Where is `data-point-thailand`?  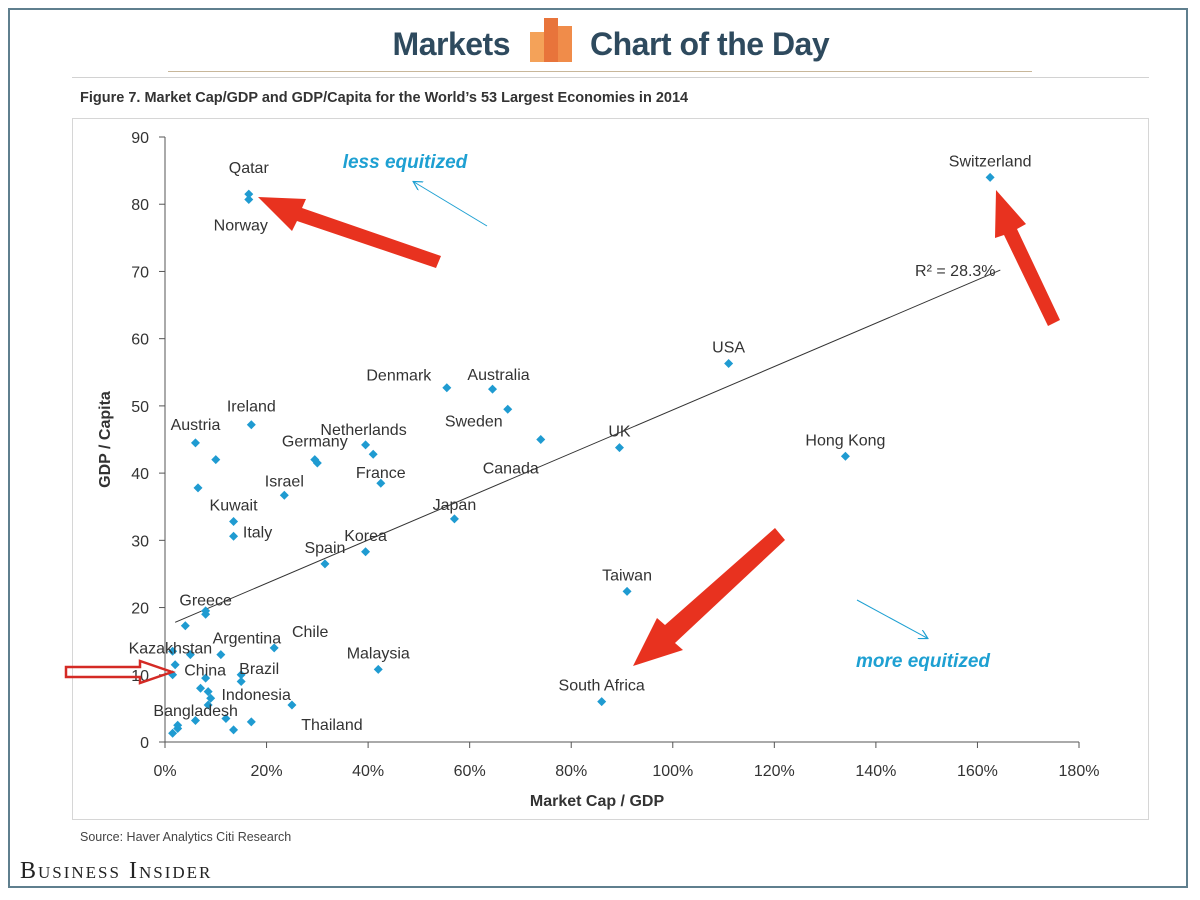 data-point-thailand is located at coordinates (292, 705).